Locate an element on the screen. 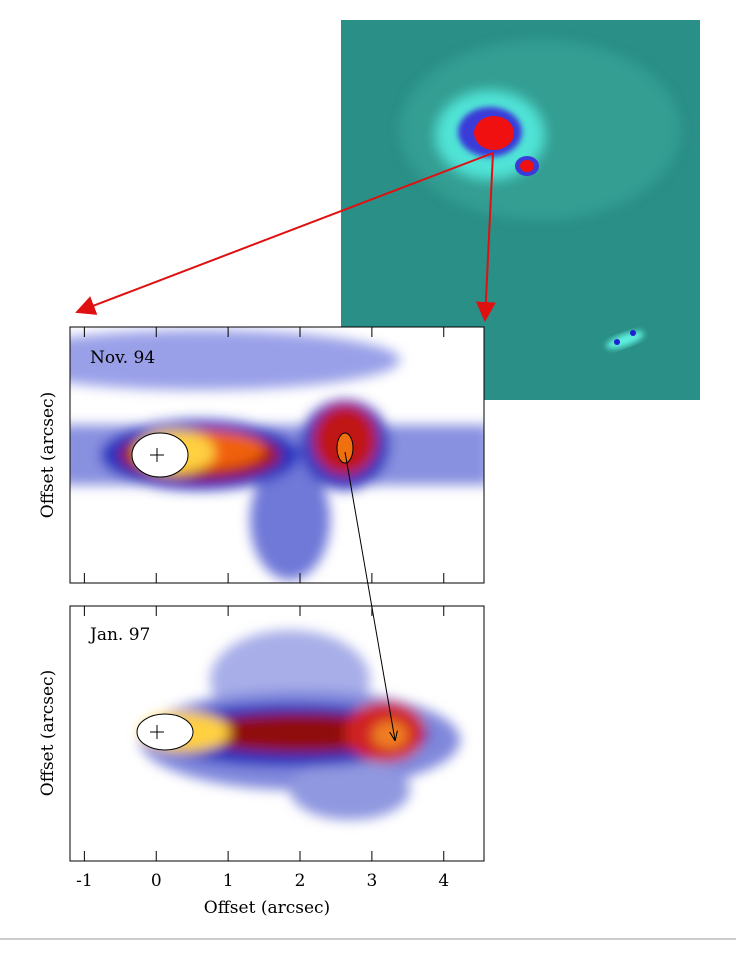 The width and height of the screenshot is (736, 958). panel-label: Jan. 97 is located at coordinates (119, 635).